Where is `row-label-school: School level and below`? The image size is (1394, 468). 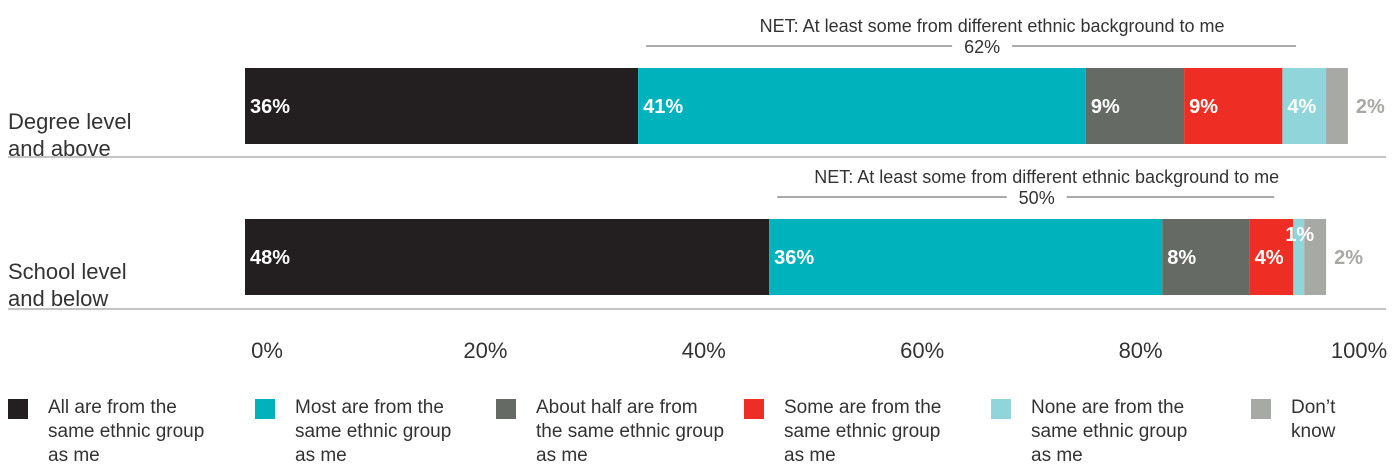 row-label-school: School level and below is located at coordinates (67, 285).